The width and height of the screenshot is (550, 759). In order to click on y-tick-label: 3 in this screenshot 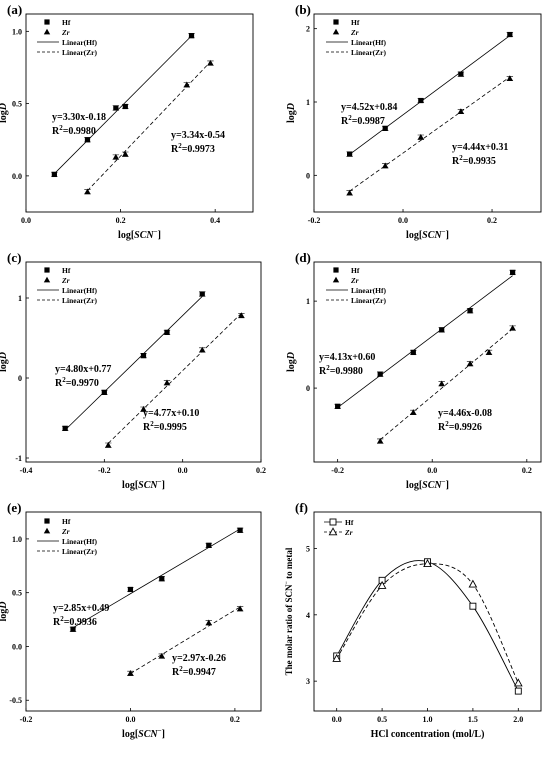, I will do `click(308, 681)`.